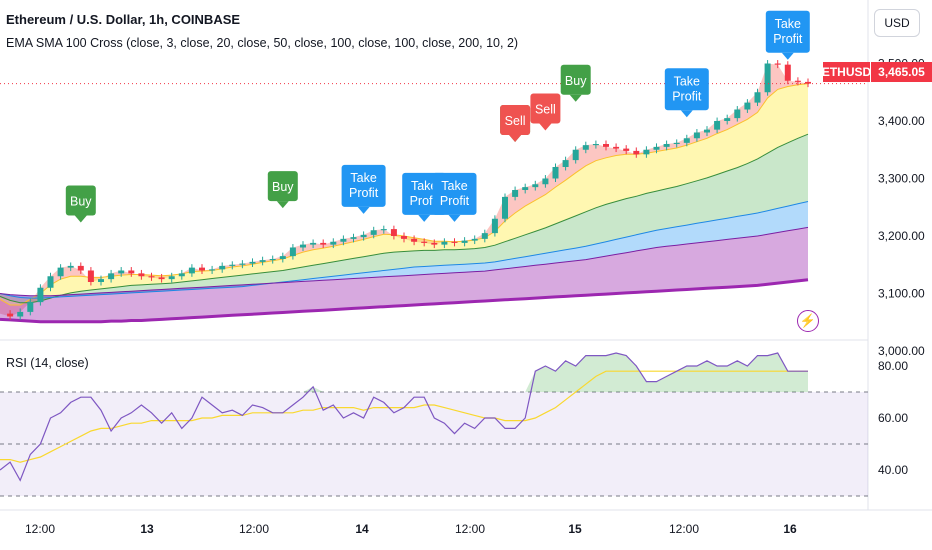 Image resolution: width=932 pixels, height=550 pixels. I want to click on symbol-price-tag: ETHUSD, so click(846, 72).